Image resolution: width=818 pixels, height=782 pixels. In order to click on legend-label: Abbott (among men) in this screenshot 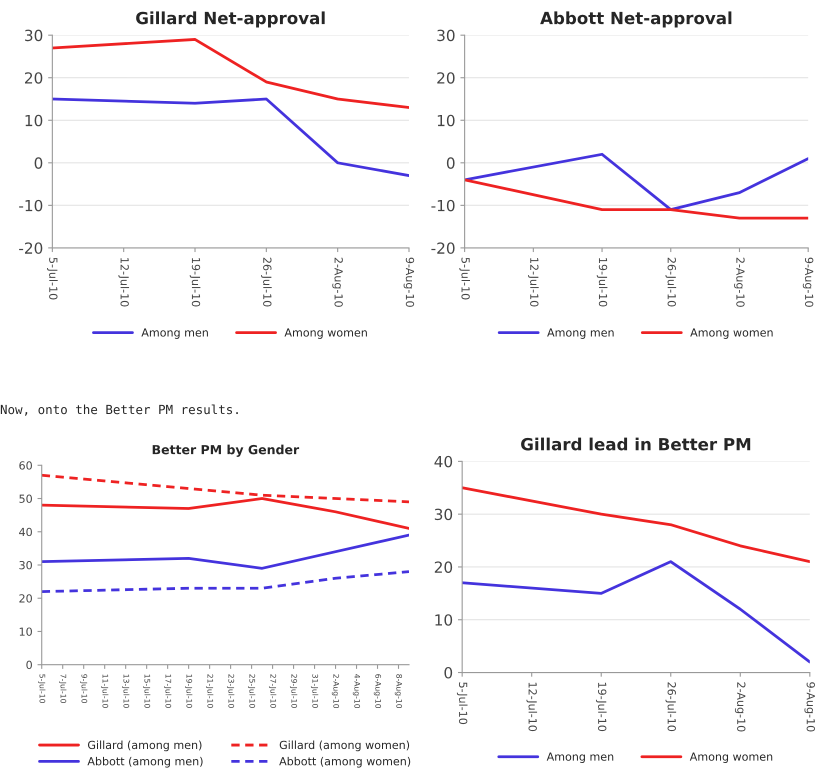, I will do `click(145, 762)`.